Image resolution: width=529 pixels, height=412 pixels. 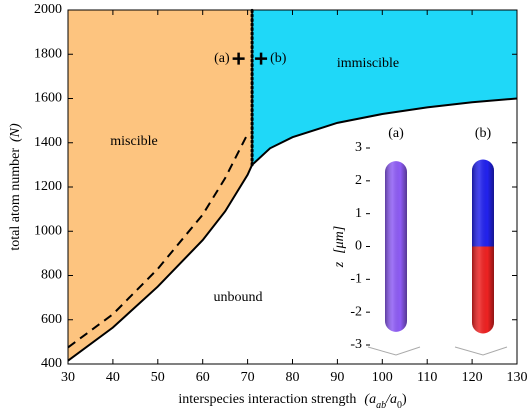 What do you see at coordinates (358, 213) in the screenshot?
I see `inset-tick-label: 1` at bounding box center [358, 213].